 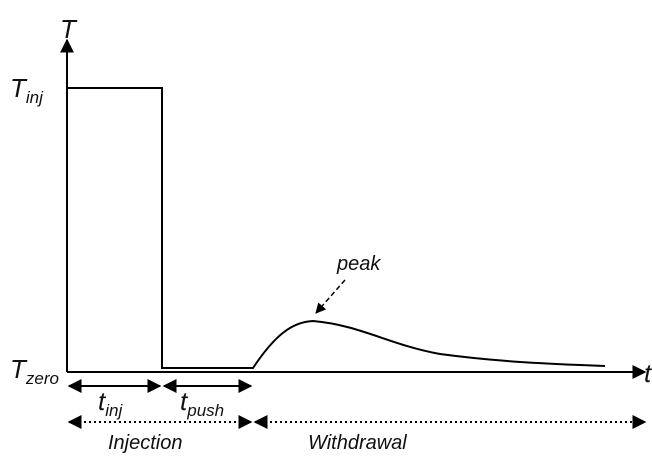 I want to click on interval-label: tpush, so click(x=202, y=403).